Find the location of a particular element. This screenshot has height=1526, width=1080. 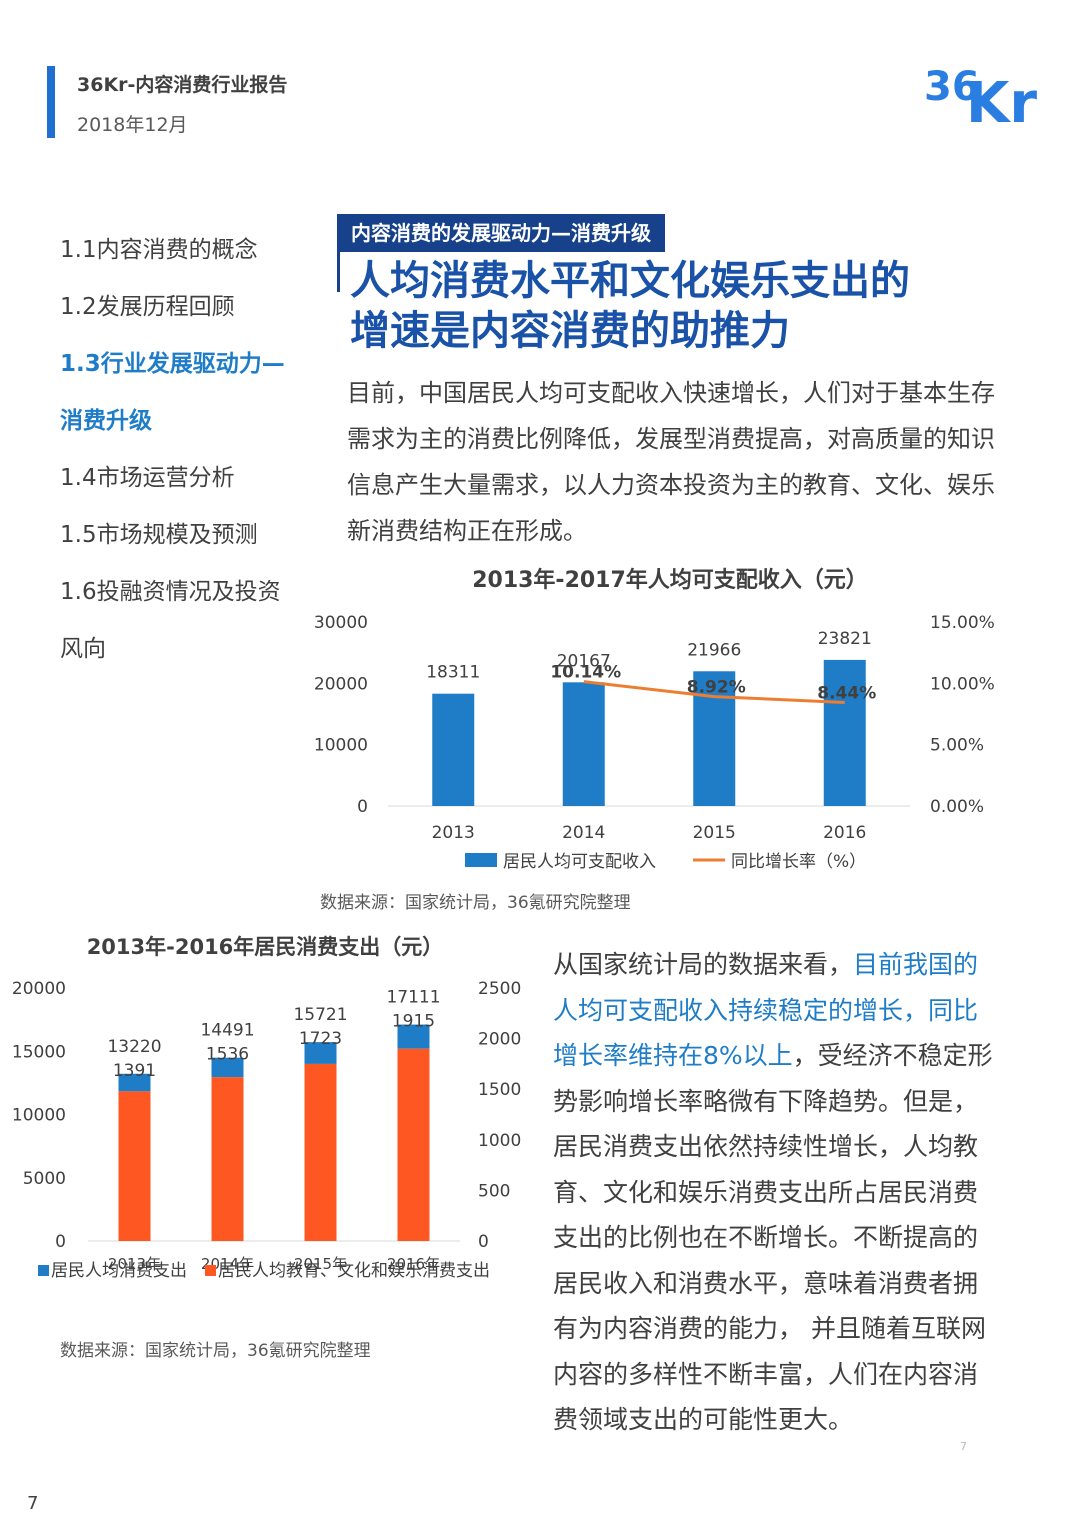

analysis-highlight: 目前我国的人均可支配收入持续稳定的增长，同比增长率维持在8%以上 is located at coordinates (766, 1010).